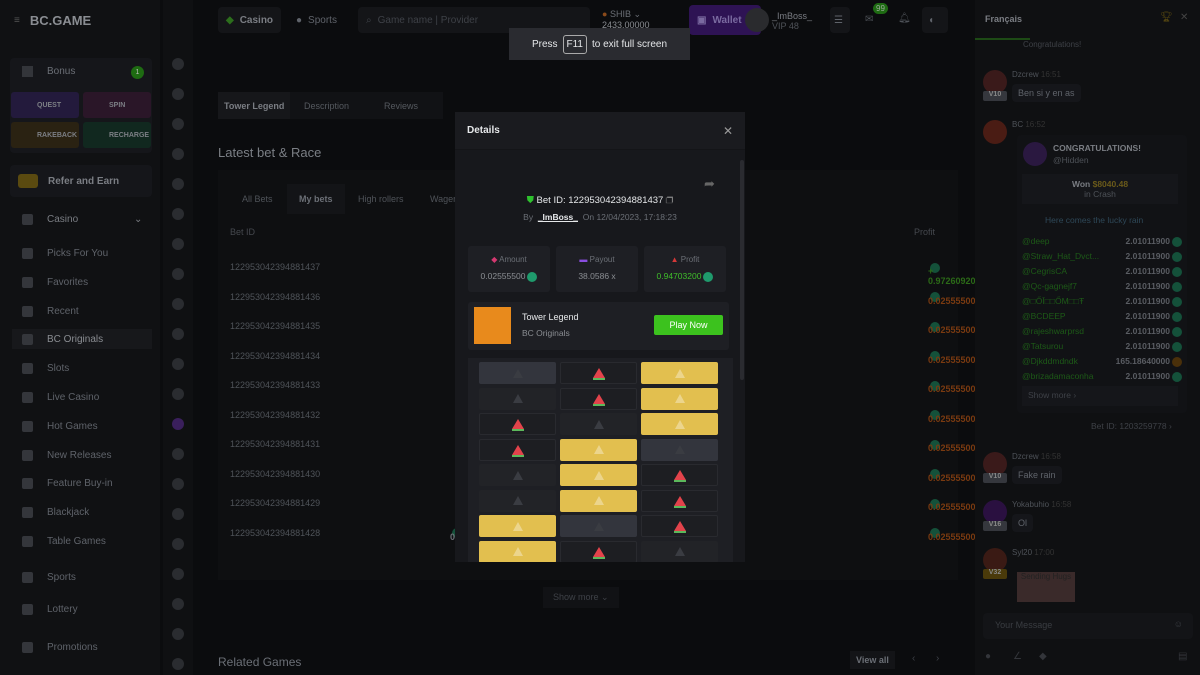  What do you see at coordinates (914, 658) in the screenshot?
I see `prev-icon: ‹` at bounding box center [914, 658].